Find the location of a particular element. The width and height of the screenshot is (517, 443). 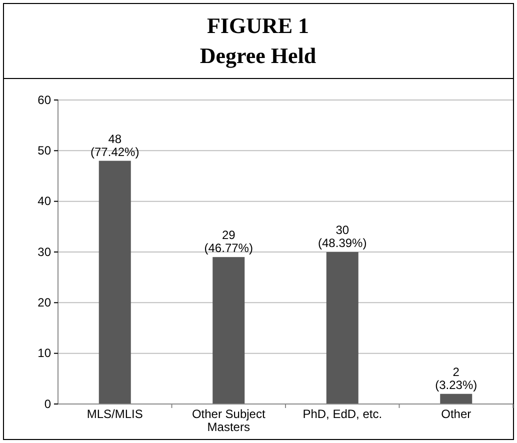

y-tick-label: 10 is located at coordinates (45, 353).